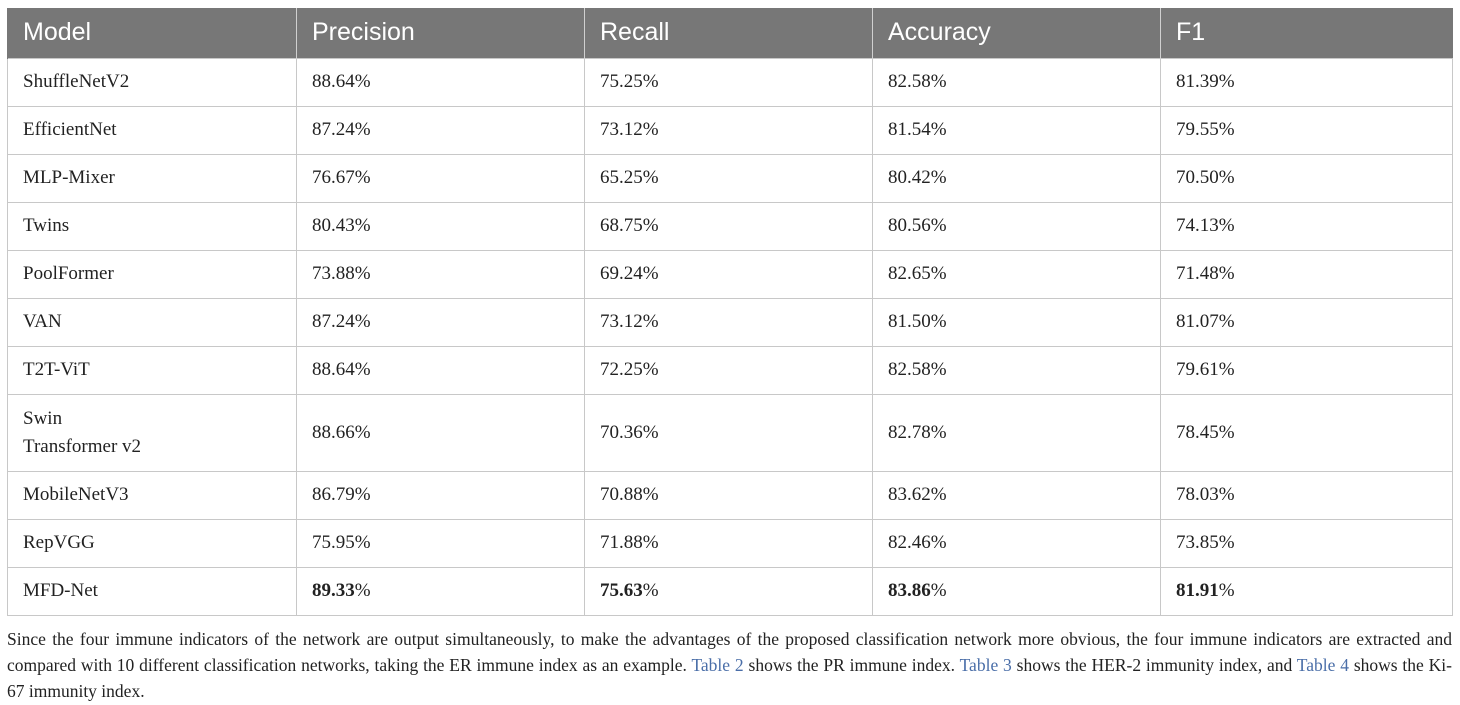  What do you see at coordinates (1306, 543) in the screenshot?
I see `cell-f1: 73.85%` at bounding box center [1306, 543].